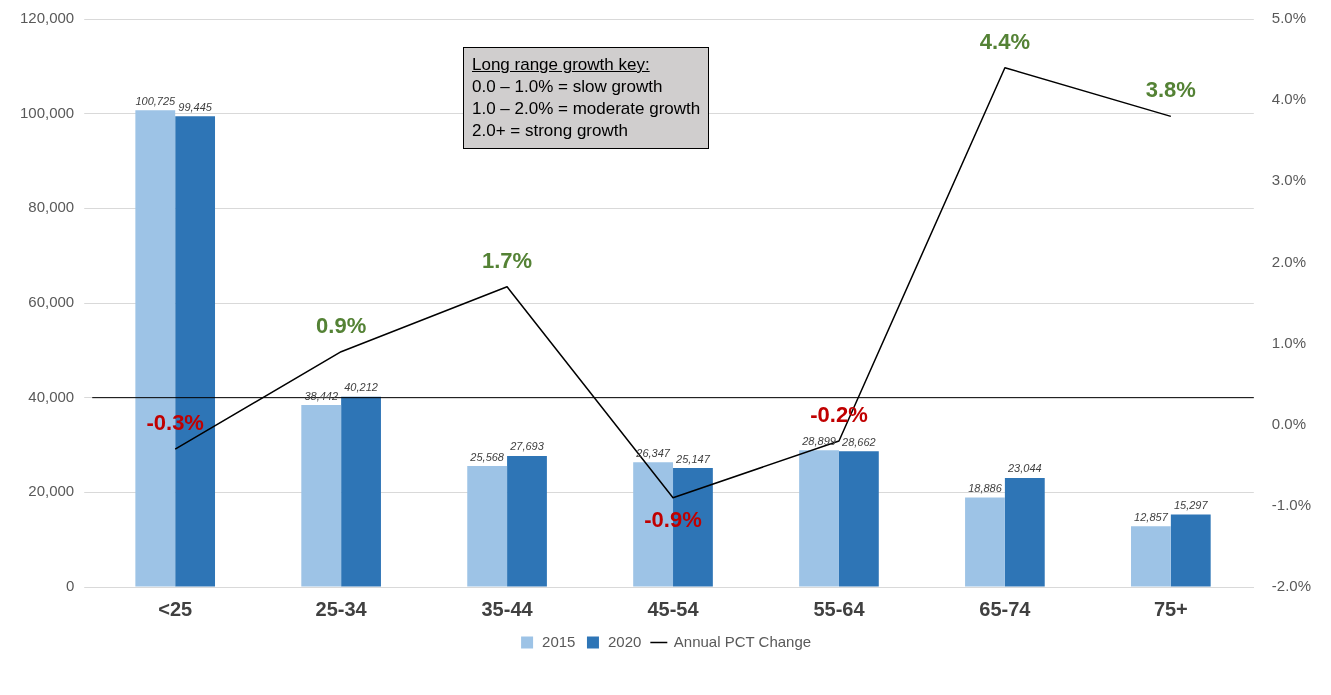 This screenshot has width=1331, height=695. I want to click on y-tick-label: 120,000, so click(47, 18).